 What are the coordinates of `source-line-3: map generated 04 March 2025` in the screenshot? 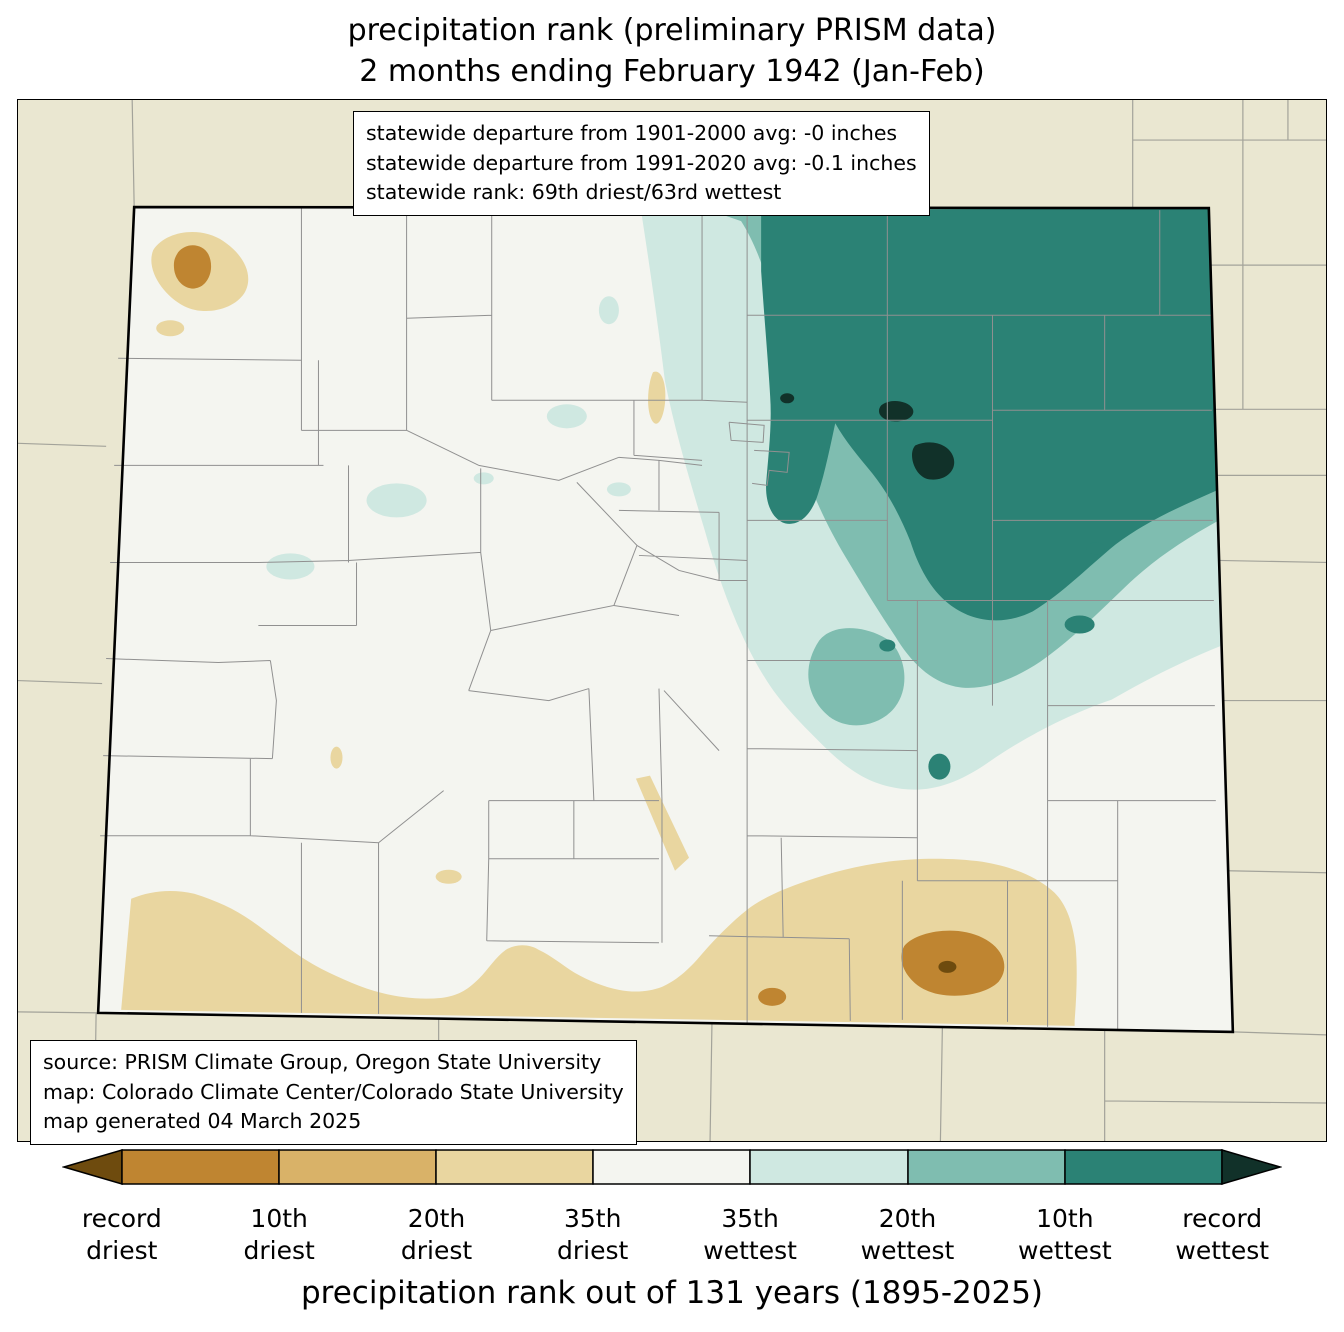 It's located at (202, 1121).